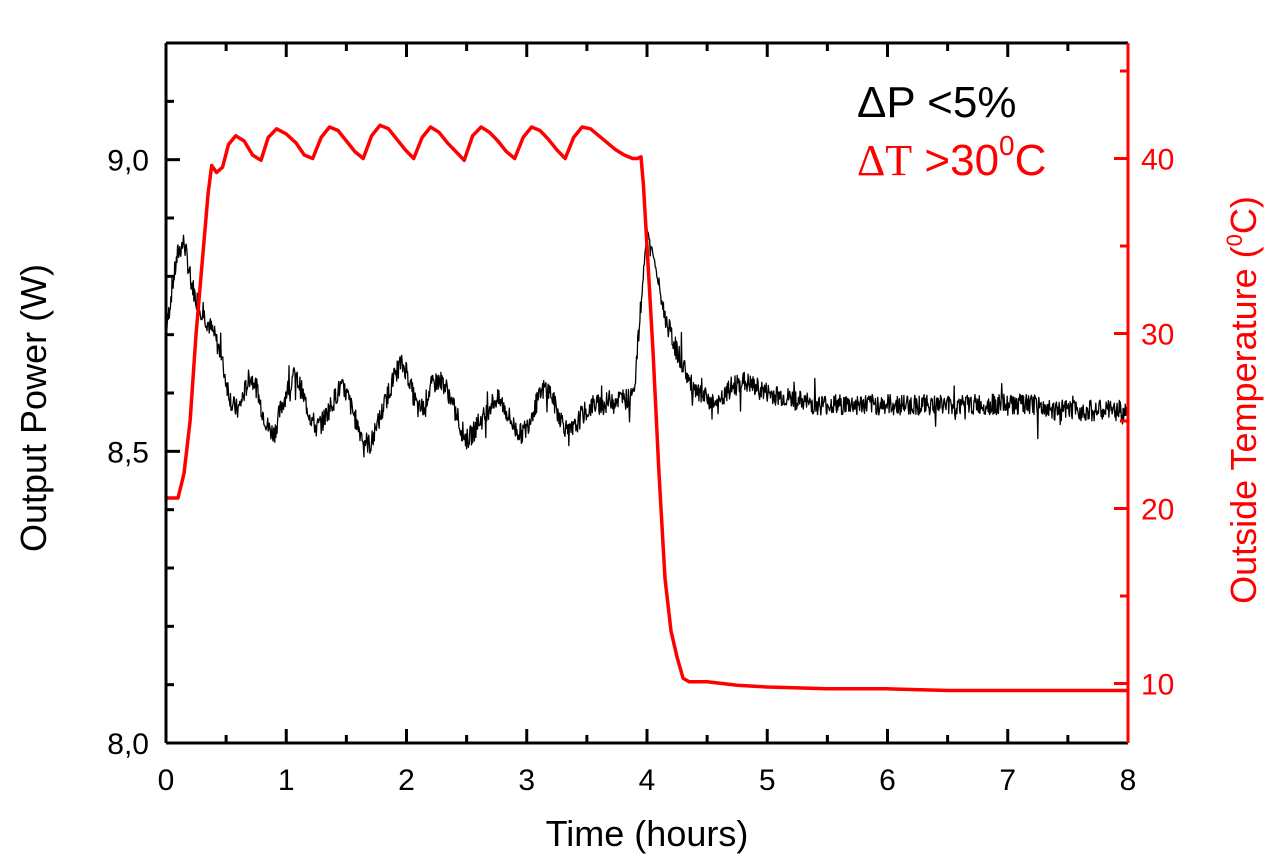 This screenshot has width=1280, height=864. What do you see at coordinates (1234, 240) in the screenshot?
I see `y-right-title-sup: 0` at bounding box center [1234, 240].